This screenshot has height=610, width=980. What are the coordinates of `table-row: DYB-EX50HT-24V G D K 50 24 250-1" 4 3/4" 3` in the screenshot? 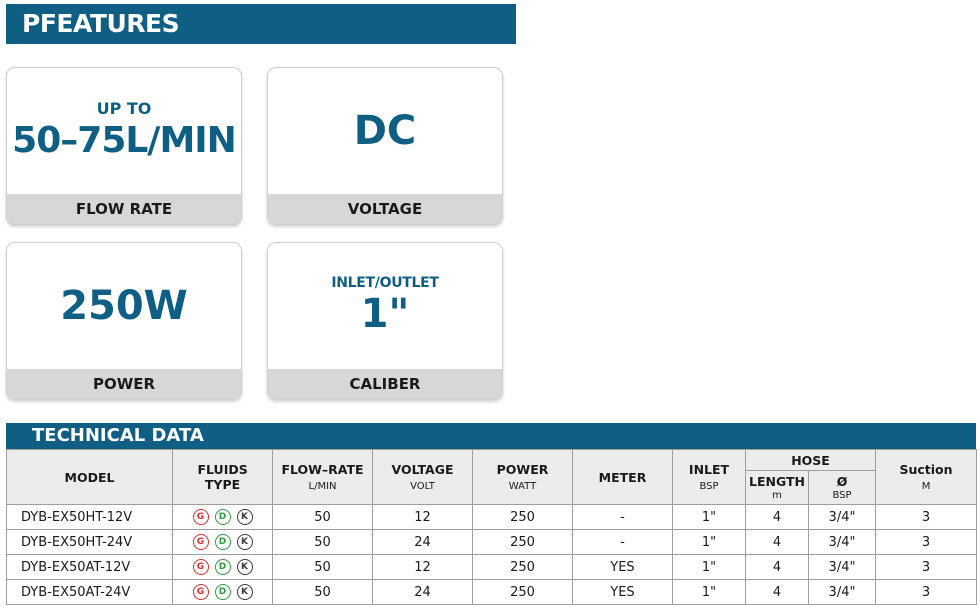 It's located at (492, 542).